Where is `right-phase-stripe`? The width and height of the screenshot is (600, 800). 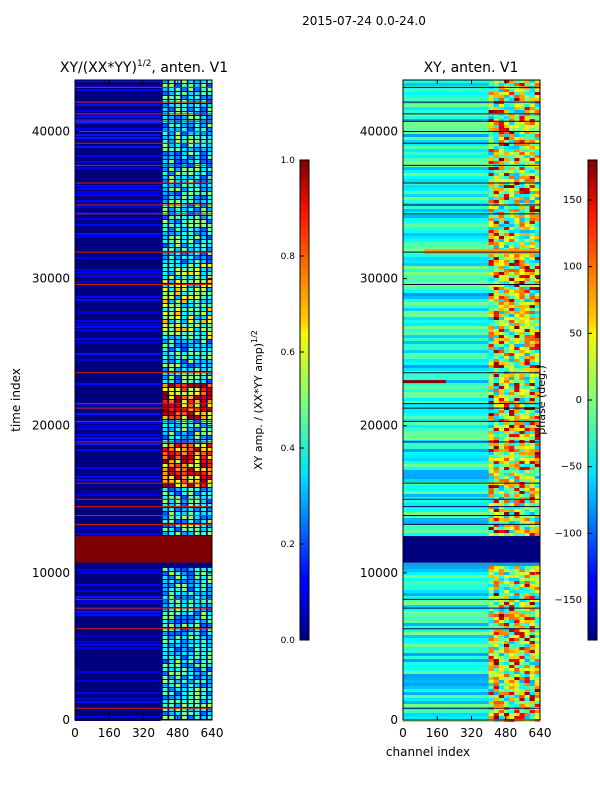 right-phase-stripe is located at coordinates (424, 382).